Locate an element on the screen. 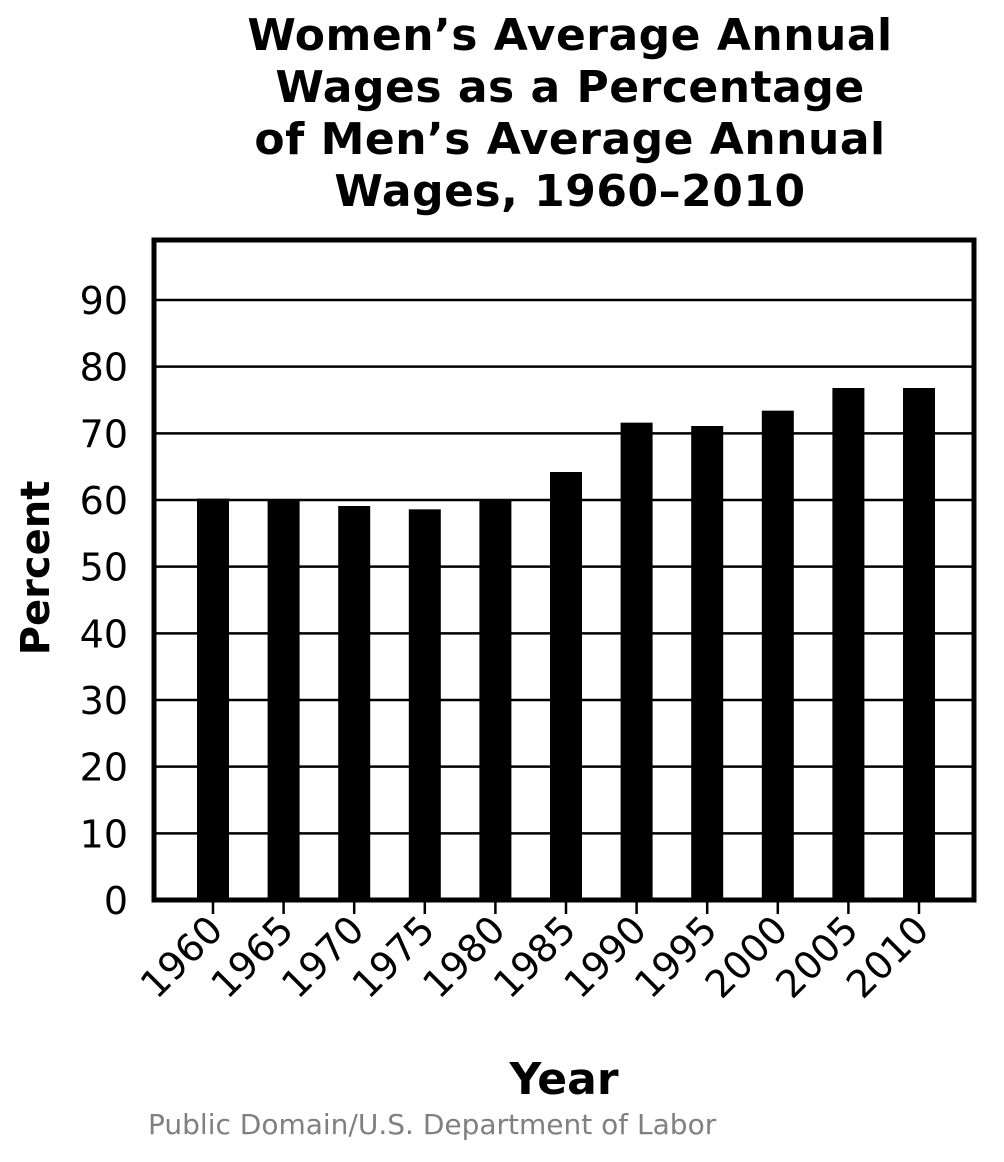  x-tick-label: 1970 is located at coordinates (323, 957).